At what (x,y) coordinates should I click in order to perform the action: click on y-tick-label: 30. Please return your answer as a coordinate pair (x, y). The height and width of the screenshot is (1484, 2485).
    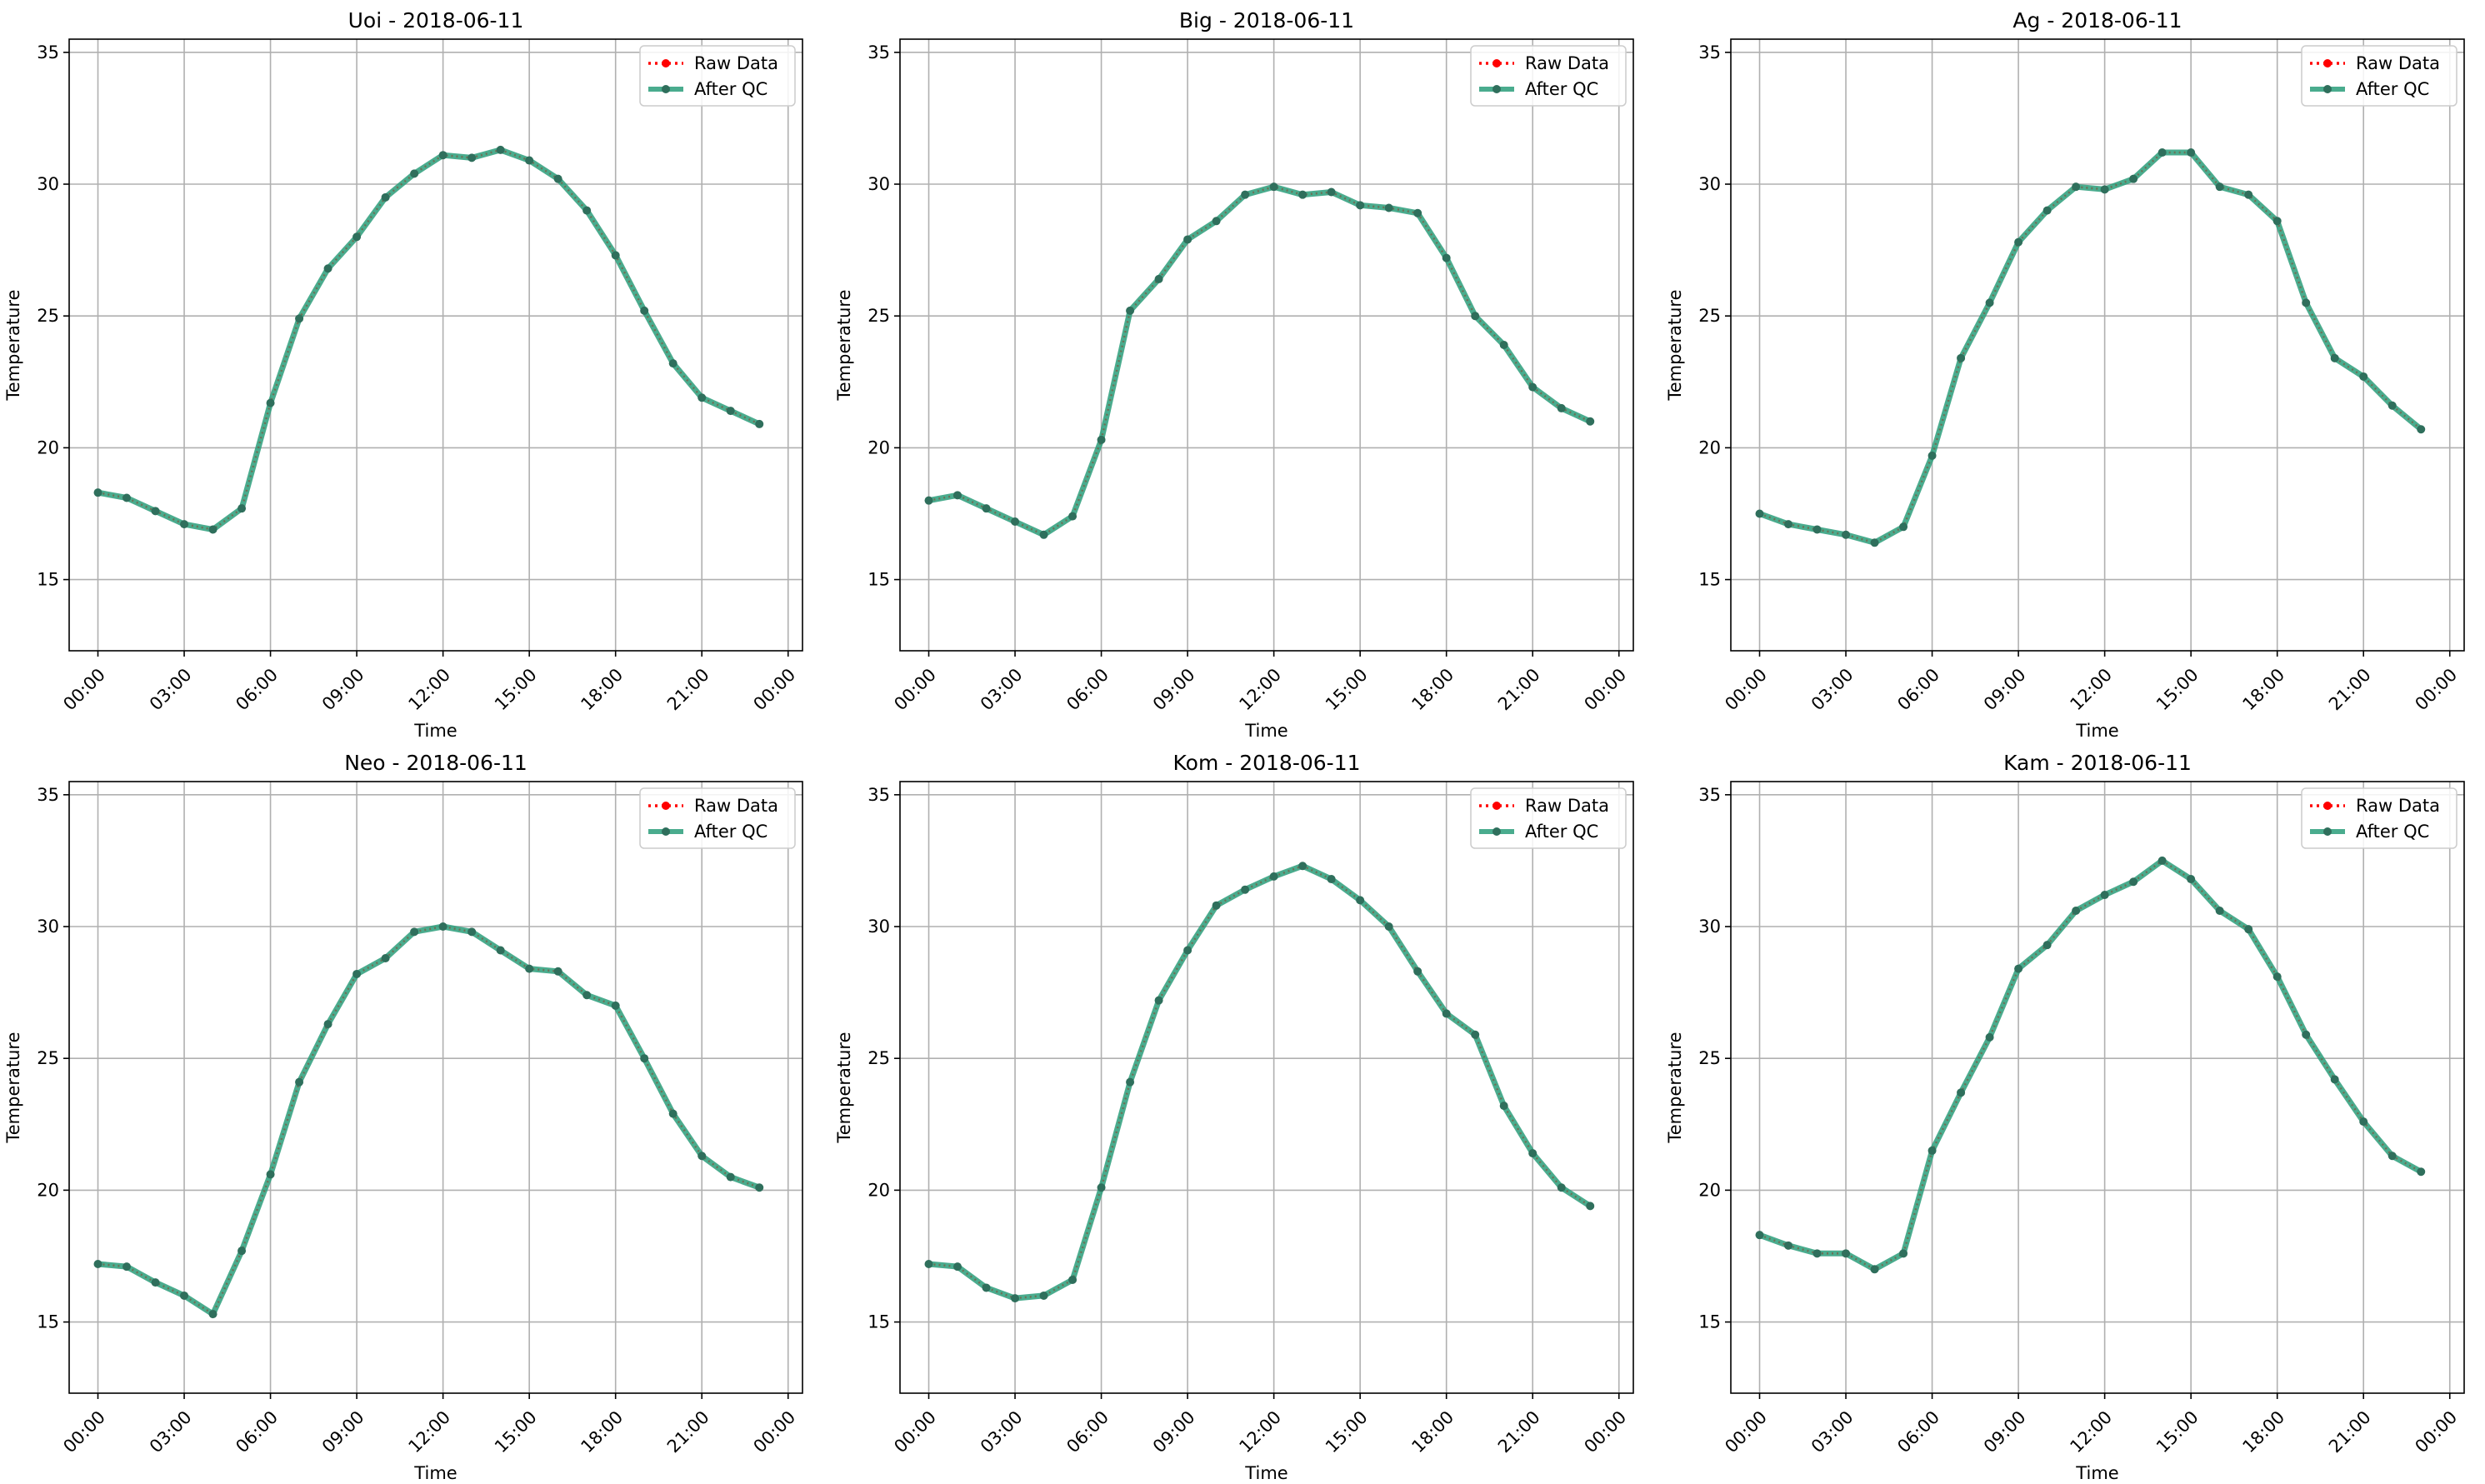
    Looking at the image, I should click on (879, 184).